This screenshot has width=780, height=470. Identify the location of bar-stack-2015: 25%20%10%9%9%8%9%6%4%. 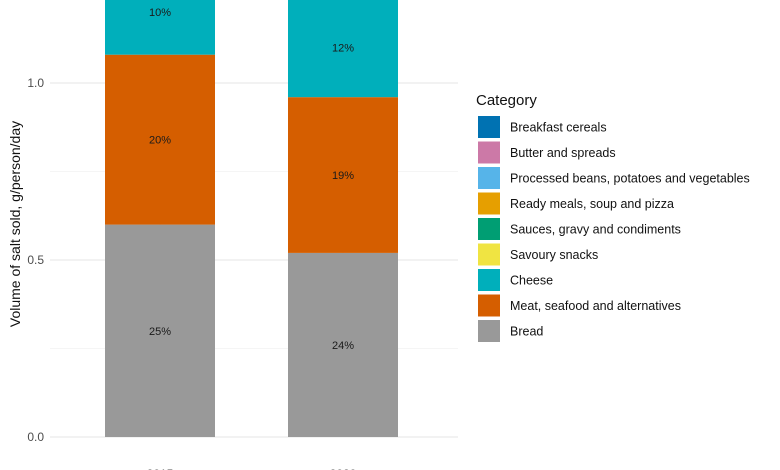
(160, 218).